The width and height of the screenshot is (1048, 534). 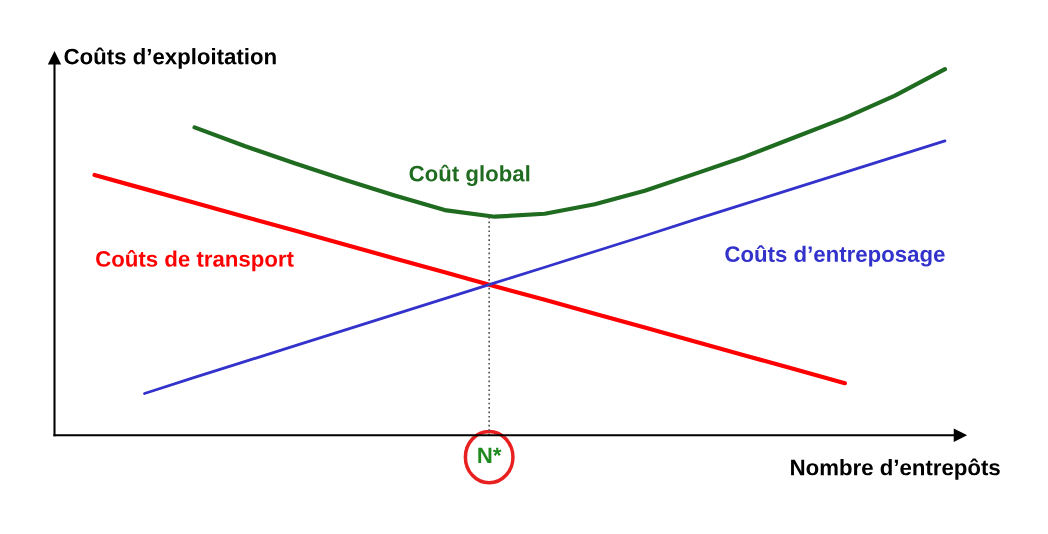 What do you see at coordinates (469, 175) in the screenshot?
I see `series-label: Coût global` at bounding box center [469, 175].